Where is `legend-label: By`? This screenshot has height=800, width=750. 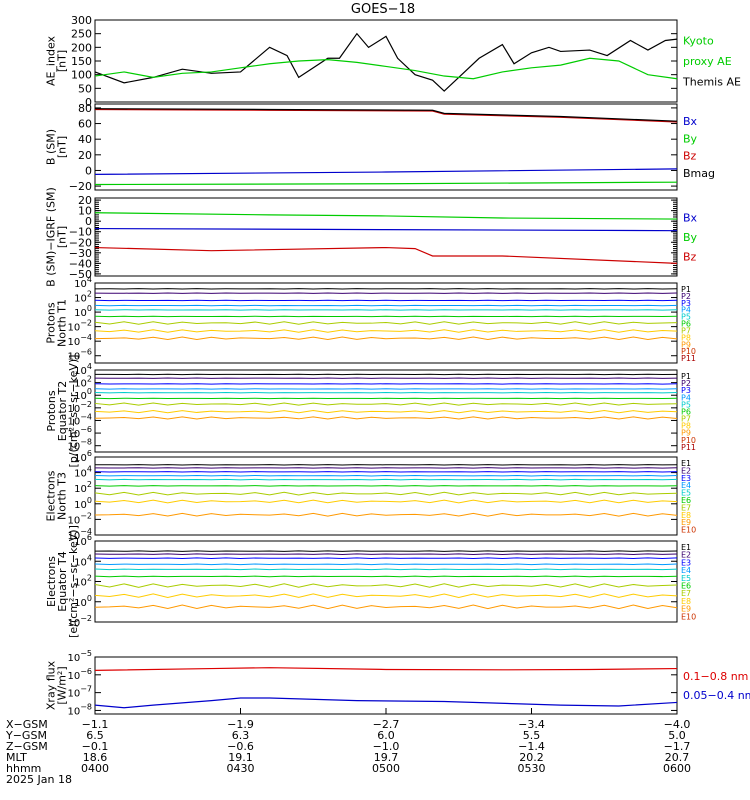 legend-label: By is located at coordinates (690, 138).